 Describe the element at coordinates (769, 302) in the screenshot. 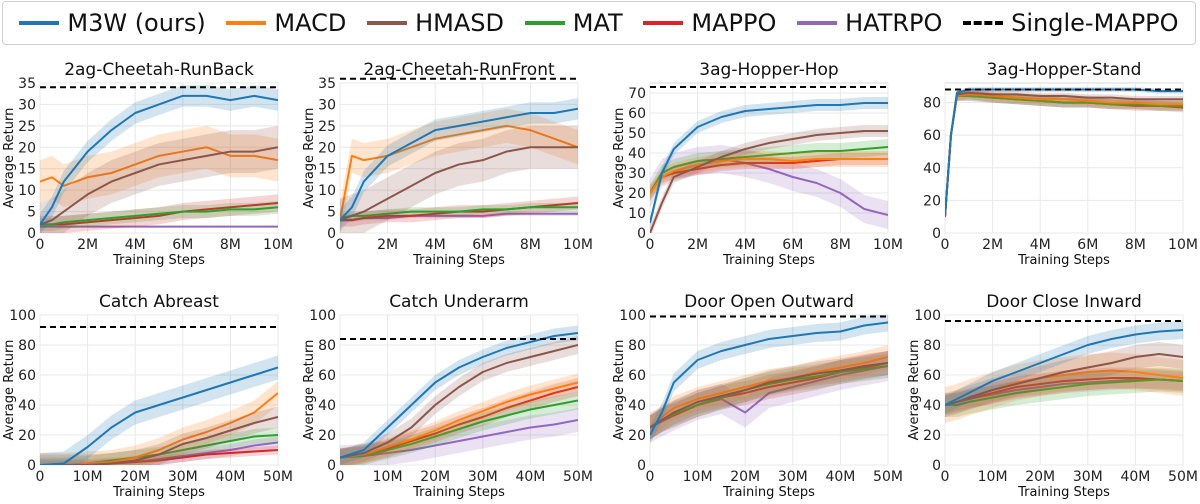

I see `chart-title: Door Open Outward` at that location.